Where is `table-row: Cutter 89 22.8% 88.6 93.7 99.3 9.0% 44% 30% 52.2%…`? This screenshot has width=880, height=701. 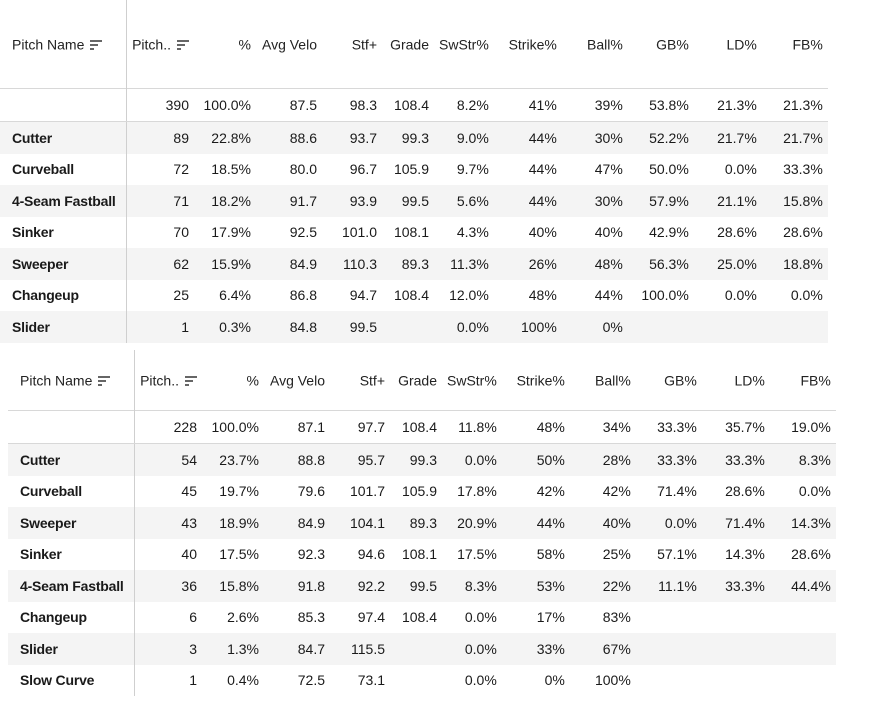 table-row: Cutter 89 22.8% 88.6 93.7 99.3 9.0% 44% 30% 52.2%… is located at coordinates (414, 137).